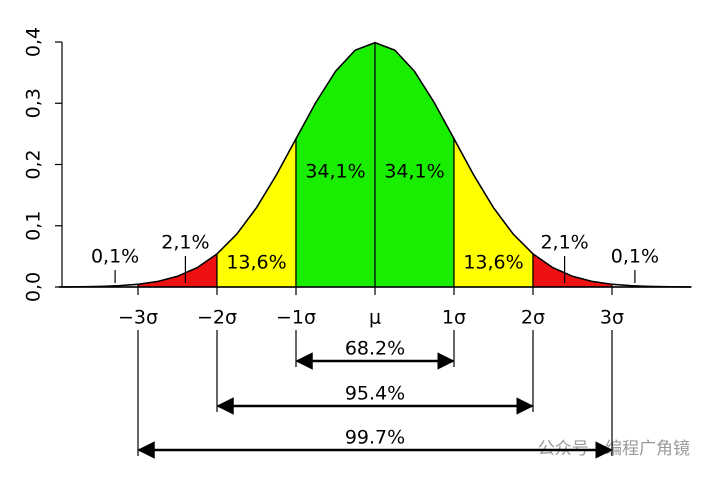 This screenshot has width=704, height=477. Describe the element at coordinates (34, 226) in the screenshot. I see `y-tick-label: 0,1` at that location.